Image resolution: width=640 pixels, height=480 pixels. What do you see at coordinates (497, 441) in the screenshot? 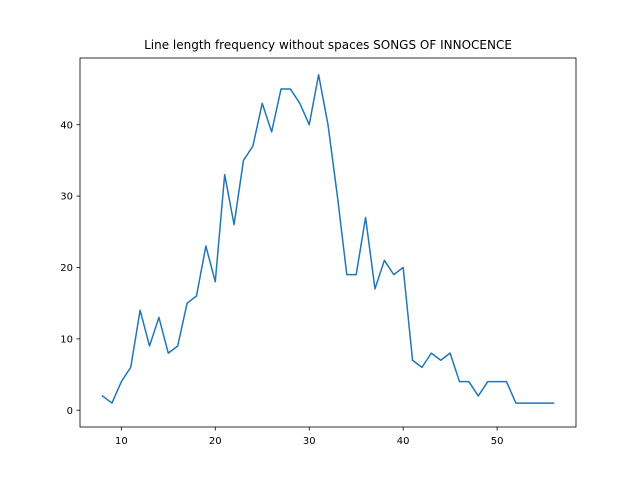
I see `x-tick-label: 50` at bounding box center [497, 441].